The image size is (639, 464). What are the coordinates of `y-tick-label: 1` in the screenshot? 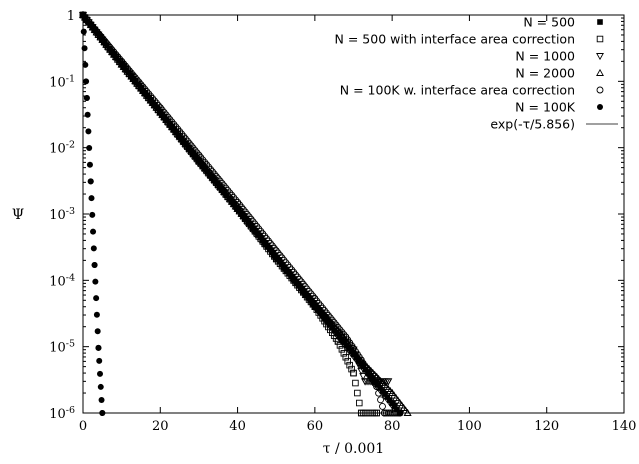 It's located at (71, 16).